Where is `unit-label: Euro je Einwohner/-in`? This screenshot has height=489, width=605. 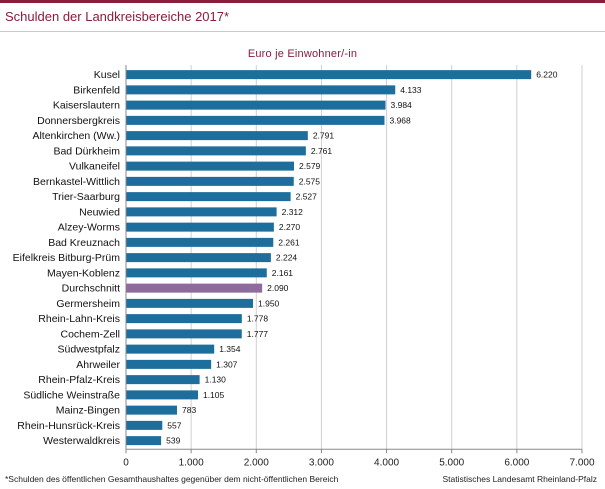 unit-label: Euro je Einwohner/-in is located at coordinates (302, 54).